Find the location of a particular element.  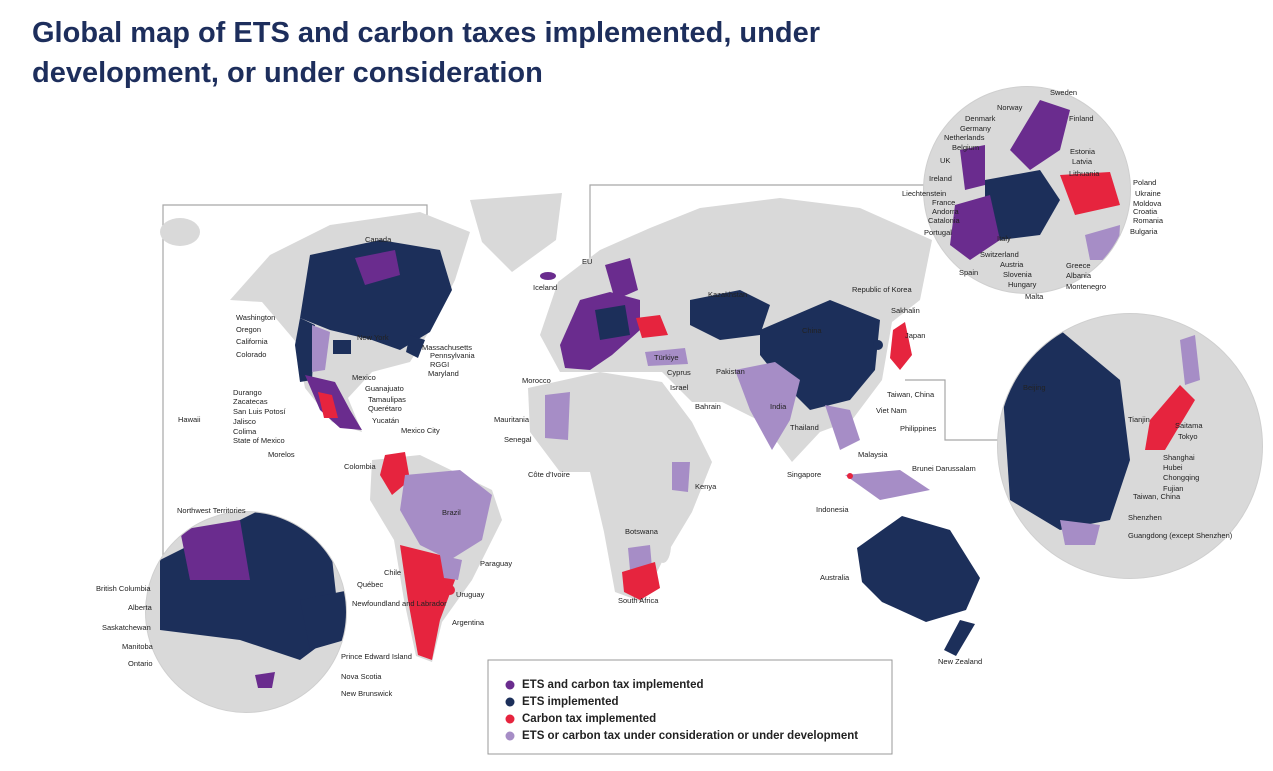

place-label: Oregon is located at coordinates (248, 329).